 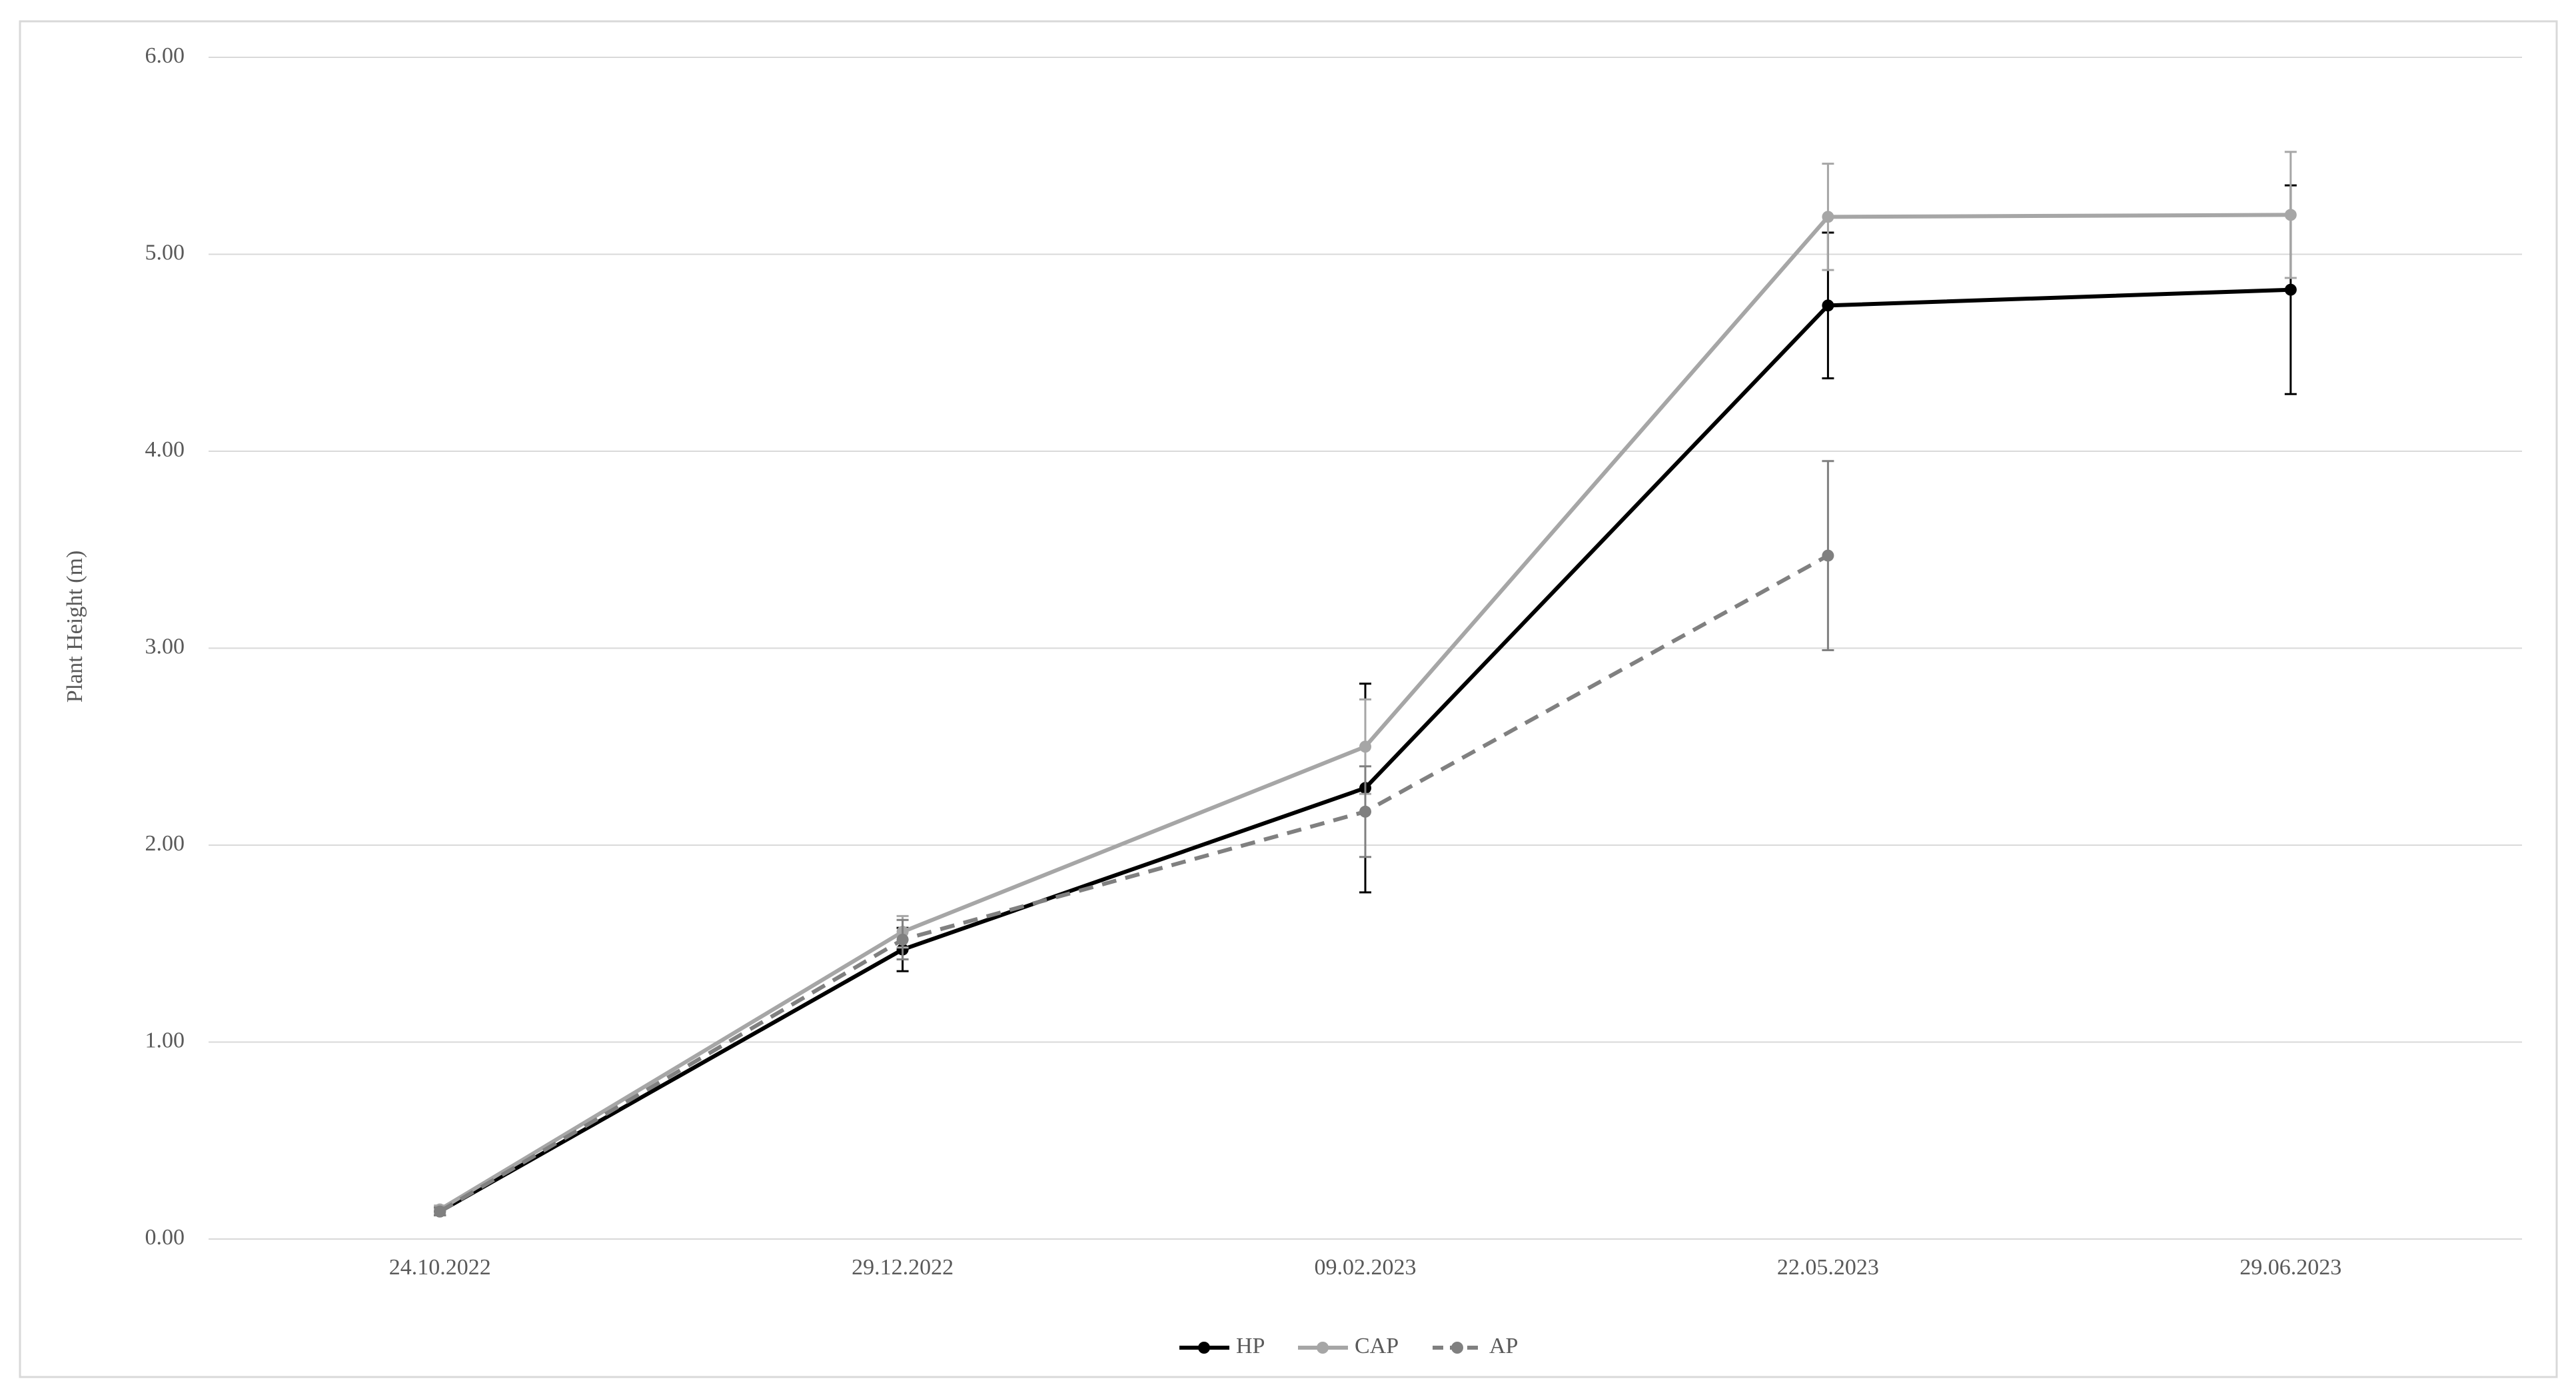 I want to click on y-tick-label: 2.00, so click(x=165, y=843).